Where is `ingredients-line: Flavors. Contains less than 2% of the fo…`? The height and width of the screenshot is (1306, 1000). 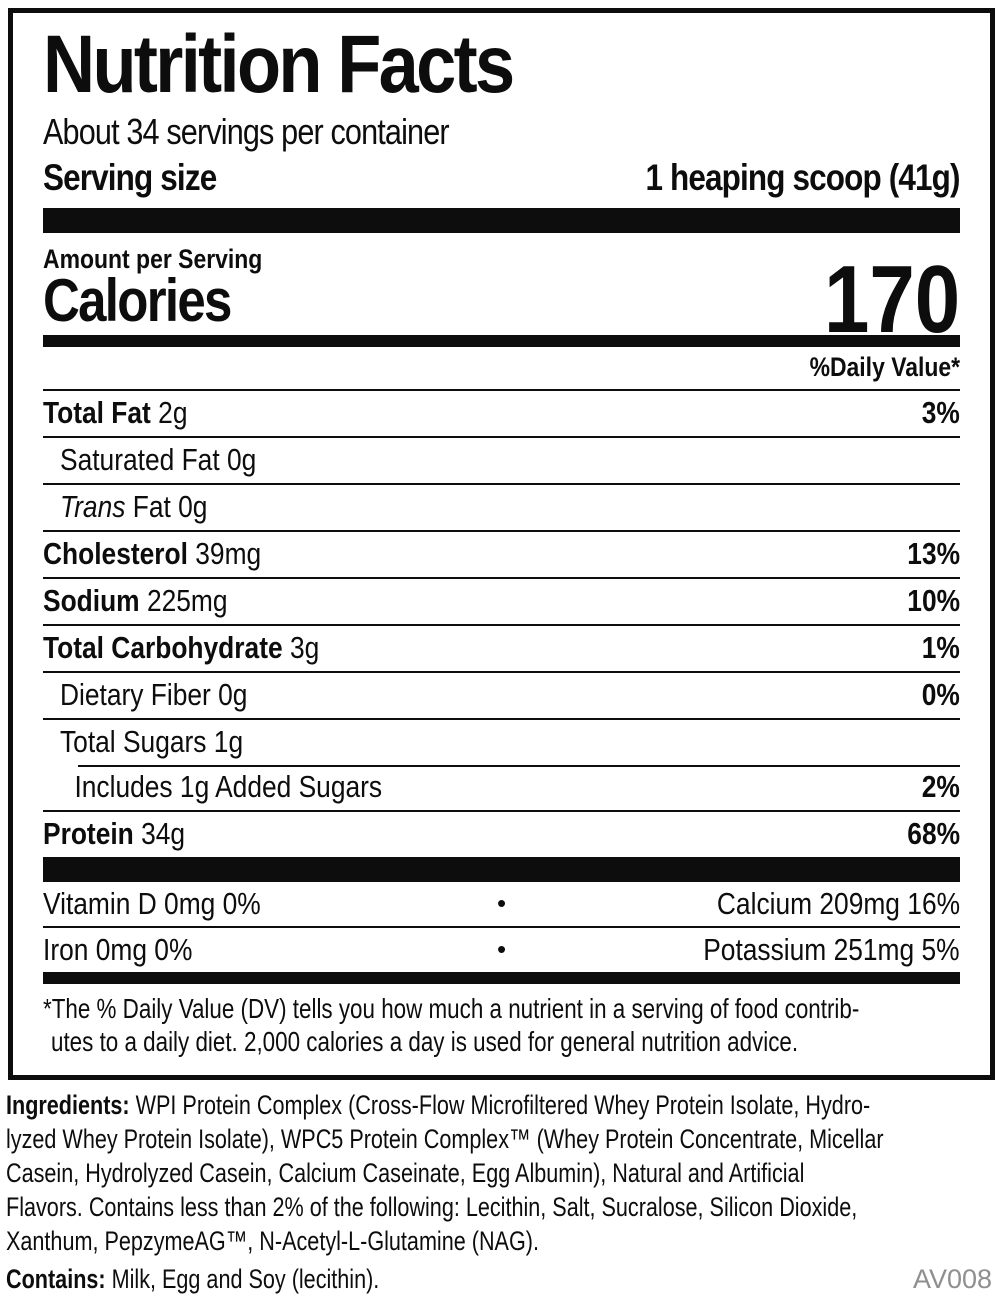
ingredients-line: Flavors. Contains less than 2% of the fo… is located at coordinates (432, 1207).